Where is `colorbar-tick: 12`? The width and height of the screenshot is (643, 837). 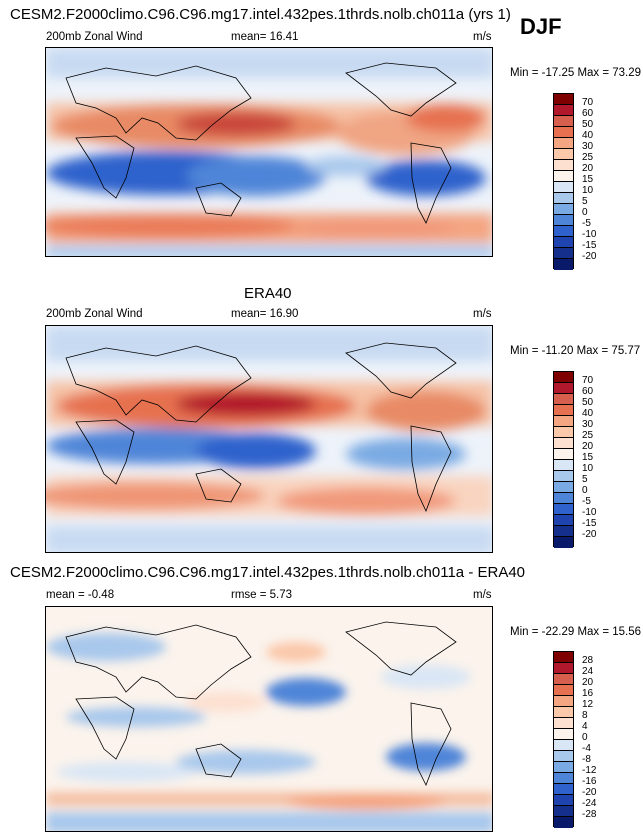 colorbar-tick: 12 is located at coordinates (588, 704).